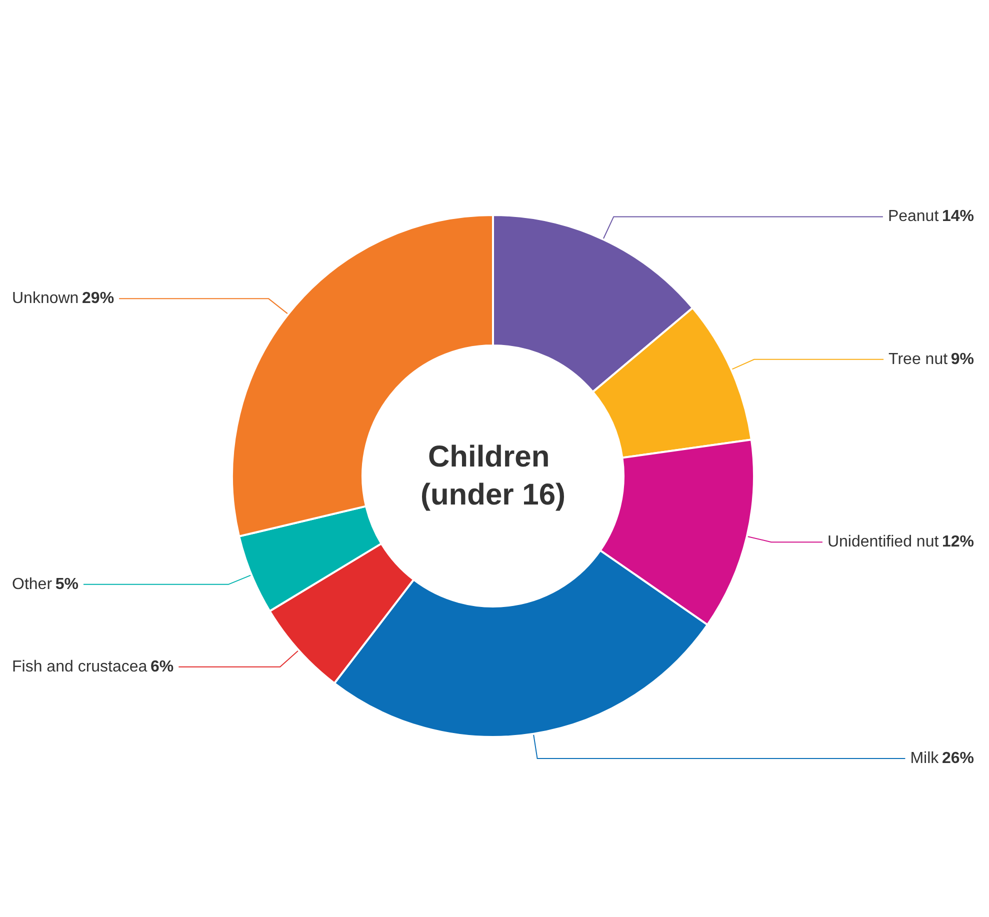  Describe the element at coordinates (958, 759) in the screenshot. I see `data-label: 26%` at that location.